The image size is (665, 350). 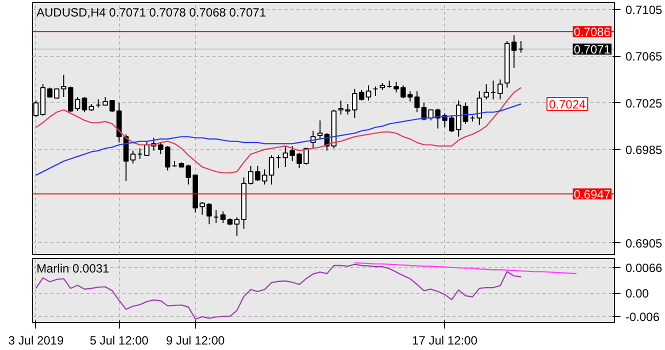 I want to click on y-tick-label: 0.7065, so click(x=644, y=57).